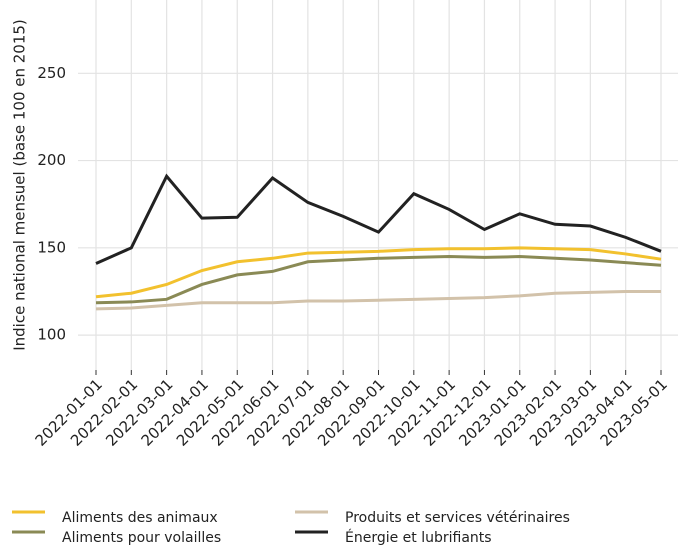 The width and height of the screenshot is (680, 548). Describe the element at coordinates (140, 518) in the screenshot. I see `legend-label: Aliments des animaux` at that location.